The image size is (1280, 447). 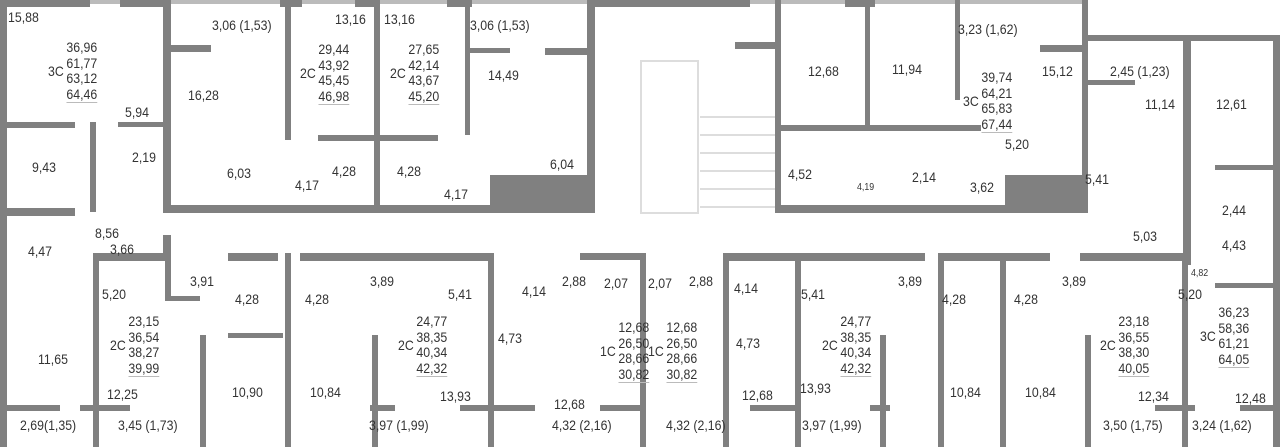 What do you see at coordinates (144, 321) in the screenshot?
I see `area-value: 23,15` at bounding box center [144, 321].